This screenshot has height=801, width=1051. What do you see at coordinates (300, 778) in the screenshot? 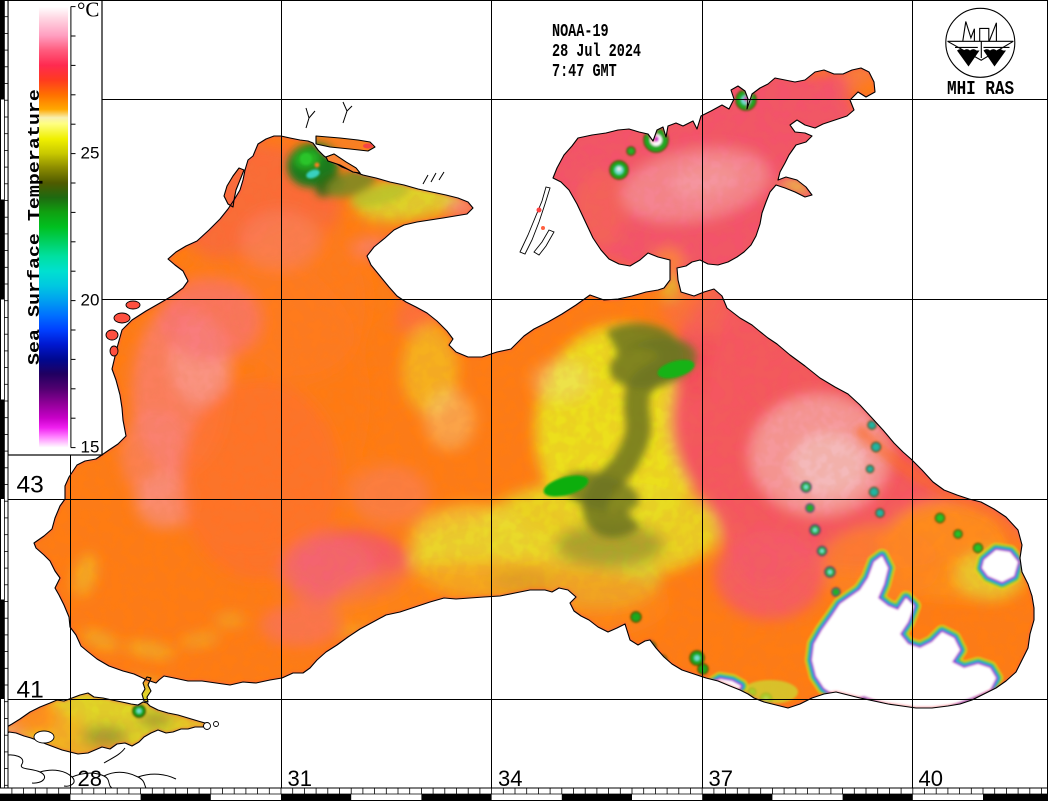
I see `svg-text: 31` at bounding box center [300, 778].